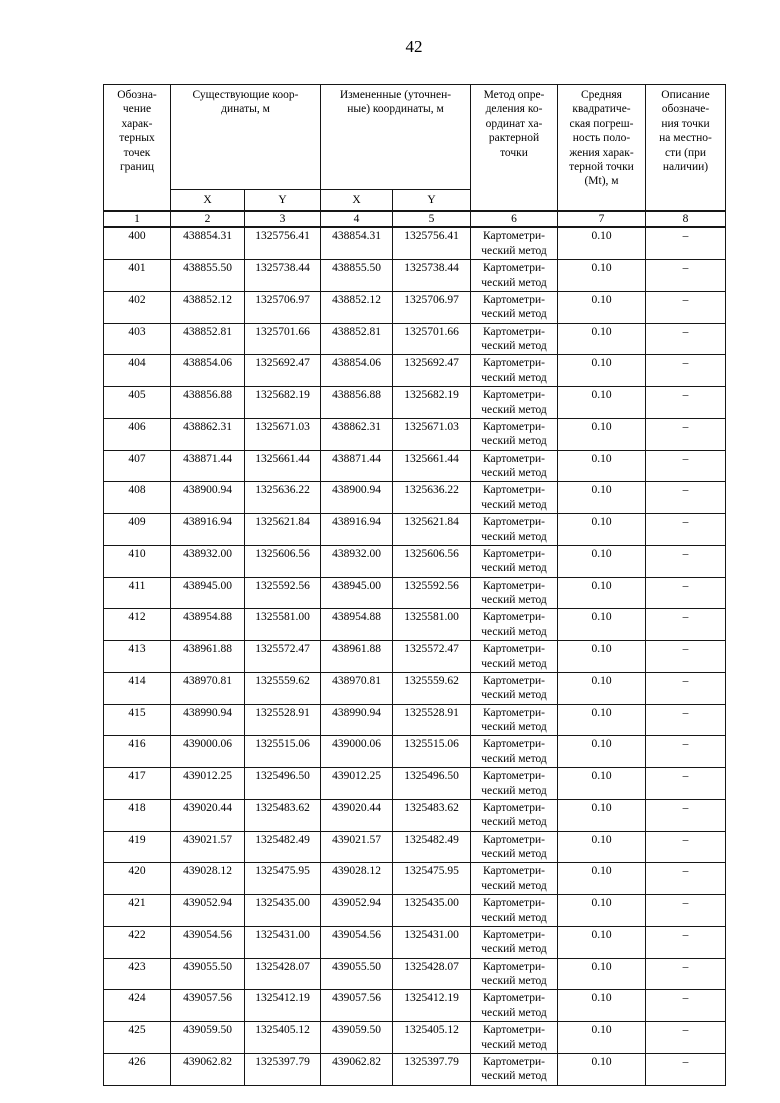 This screenshot has width=780, height=1103. What do you see at coordinates (431, 752) in the screenshot?
I see `changed-y-cell: 1325515.06` at bounding box center [431, 752].